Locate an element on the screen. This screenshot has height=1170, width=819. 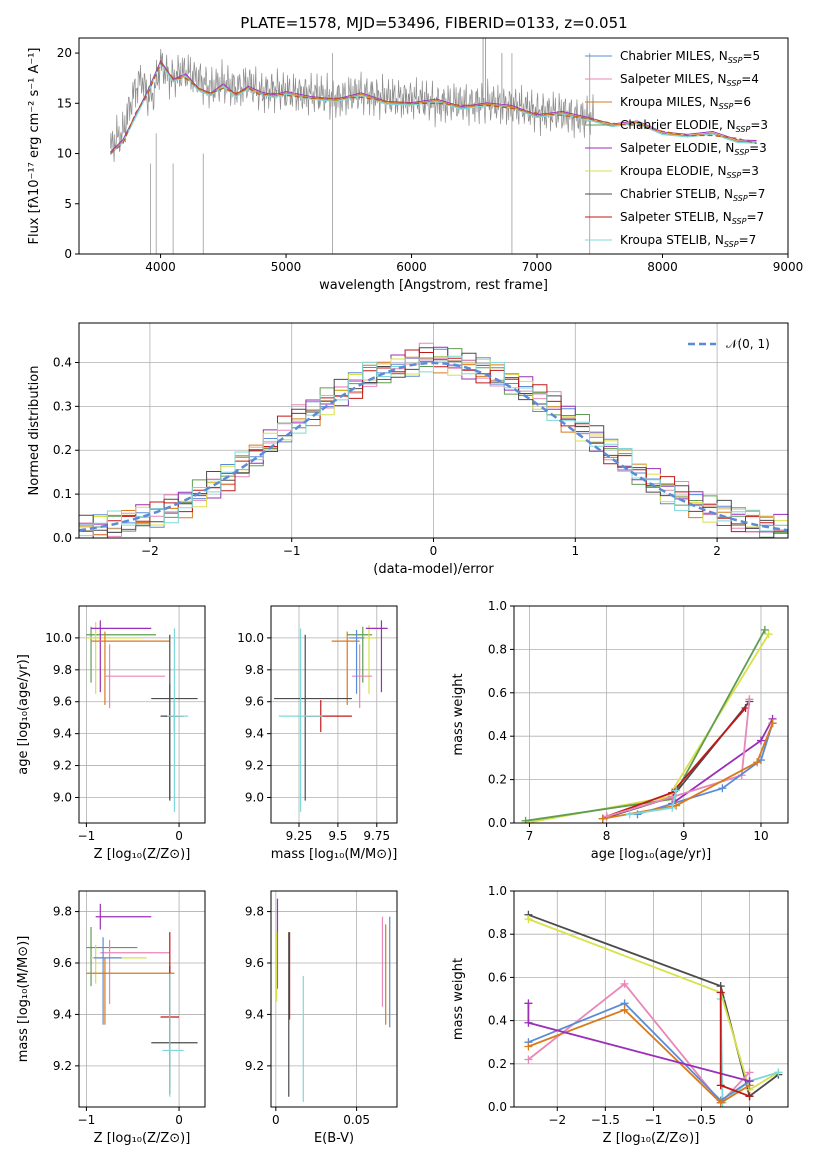
legend-label: Kroupa MILES, NSSP=6 is located at coordinates (685, 103).